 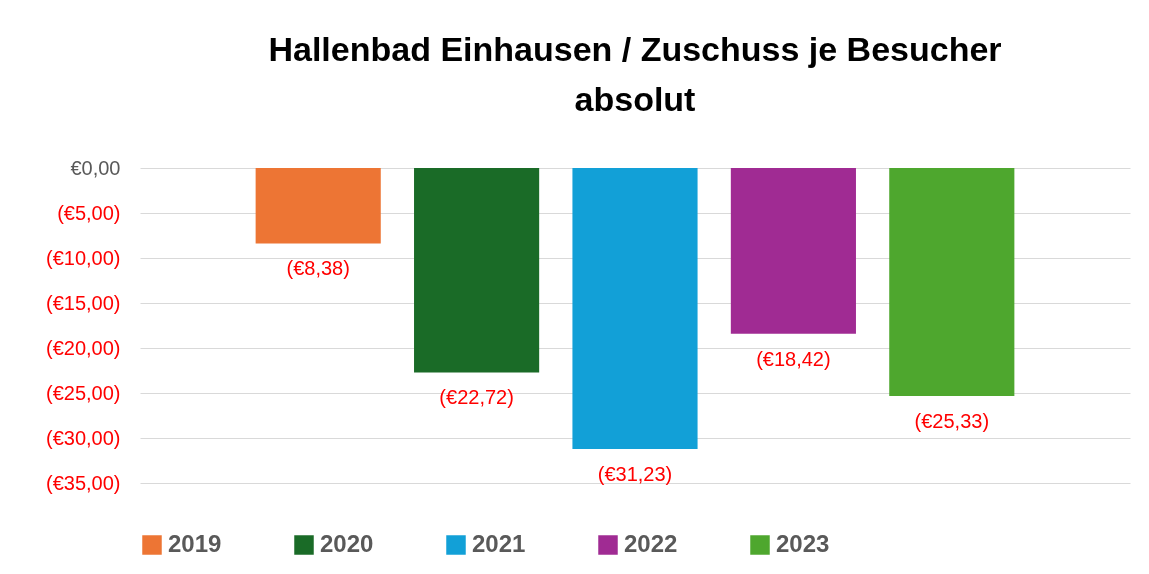 I want to click on y-tick-label: €0,00, so click(x=95, y=167).